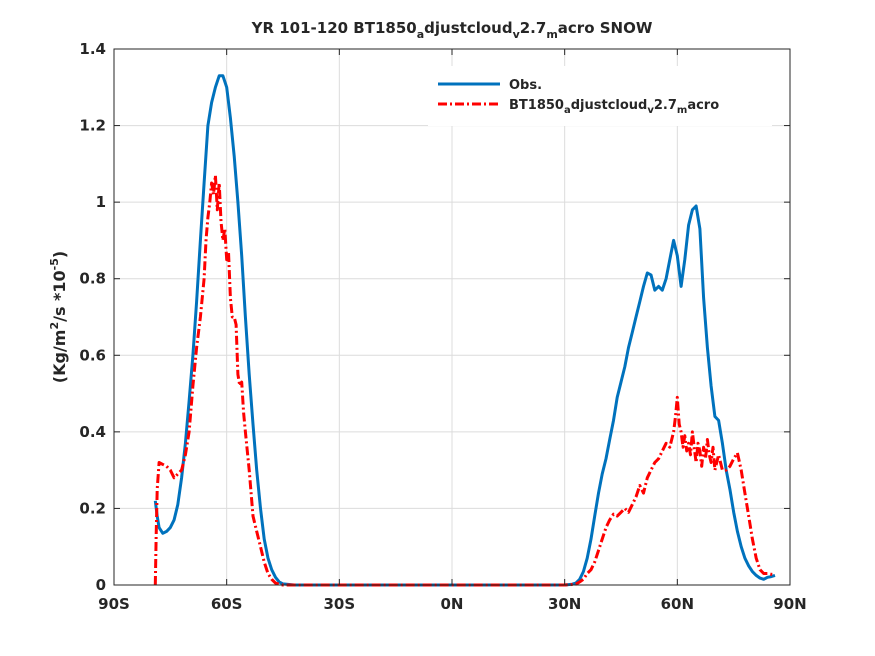  Describe the element at coordinates (92, 317) in the screenshot. I see `y-tick-labels: 0 0.2 0.4 0.6 0.8 1 1.2 1.4` at that location.